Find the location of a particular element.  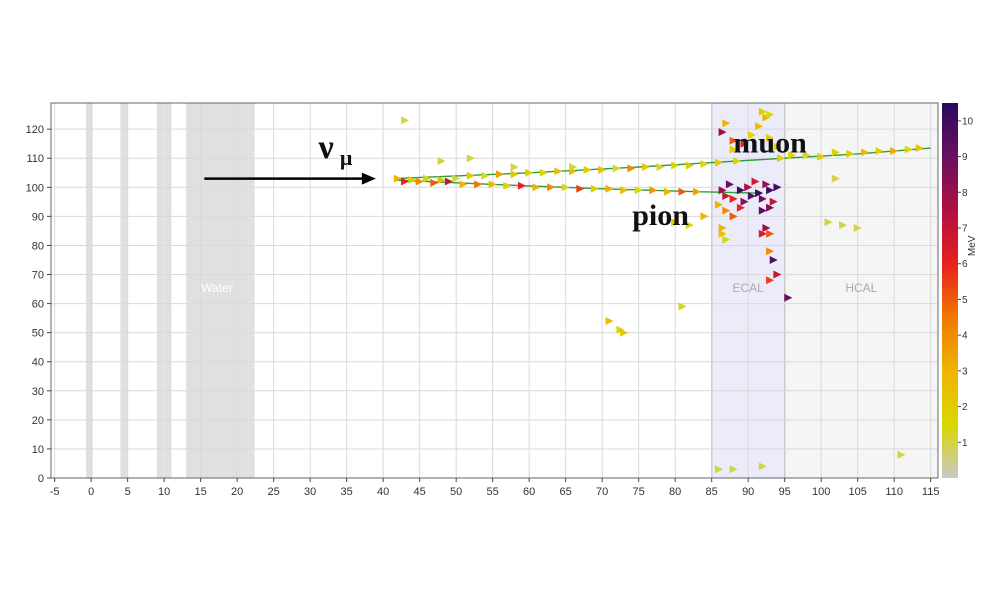

annotation-muon: muon is located at coordinates (770, 142).